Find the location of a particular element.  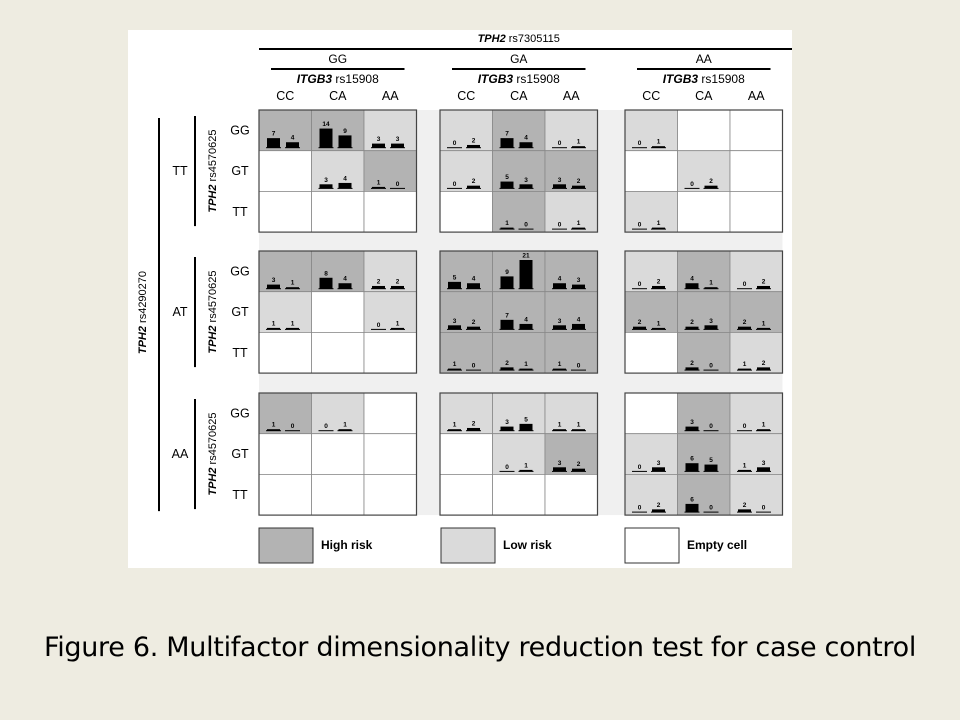

cell-1000-case-label: 3 is located at coordinates (274, 280).